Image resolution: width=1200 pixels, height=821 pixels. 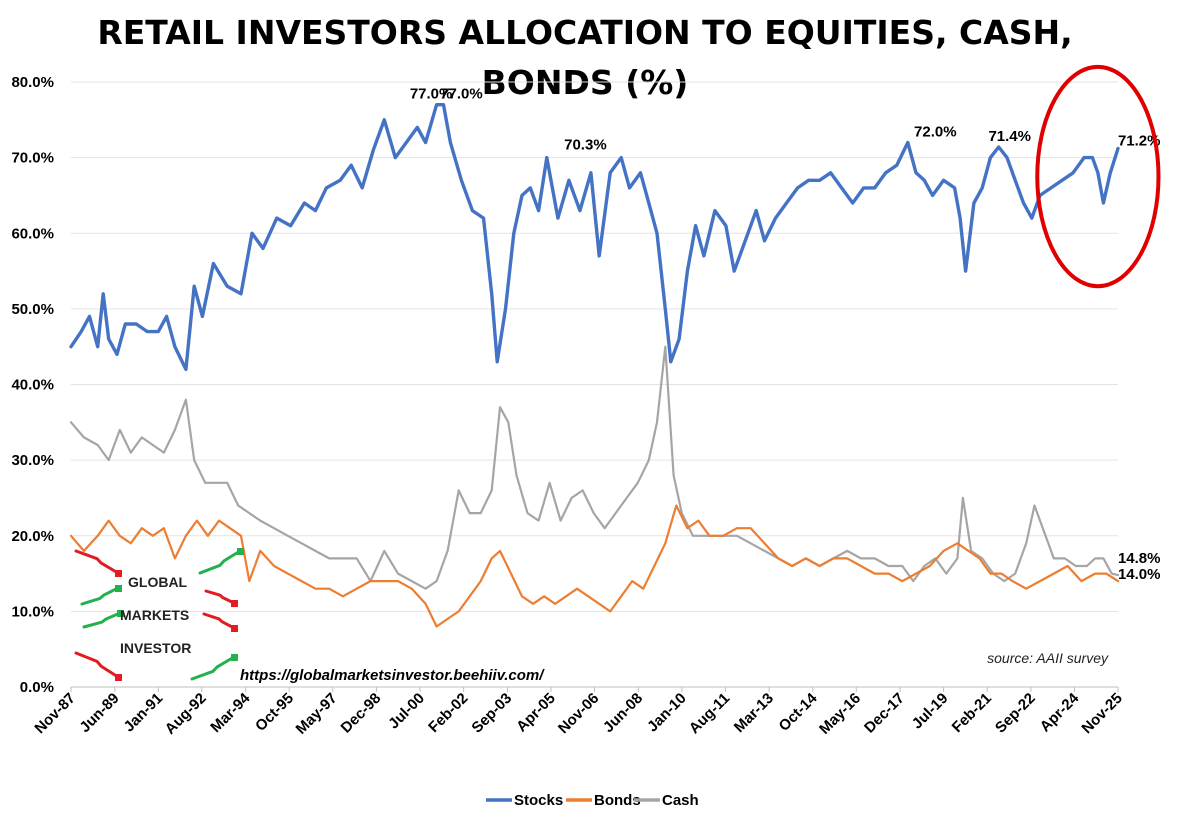 I want to click on x-tick-label: Feb-21, so click(x=972, y=713).